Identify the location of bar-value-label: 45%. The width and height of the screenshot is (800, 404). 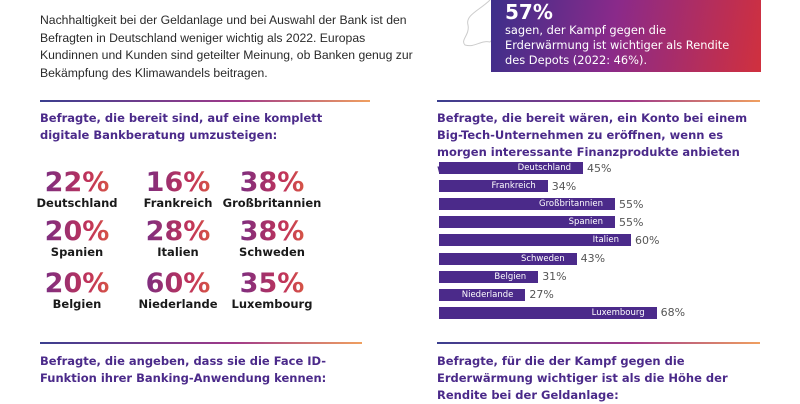
(599, 168).